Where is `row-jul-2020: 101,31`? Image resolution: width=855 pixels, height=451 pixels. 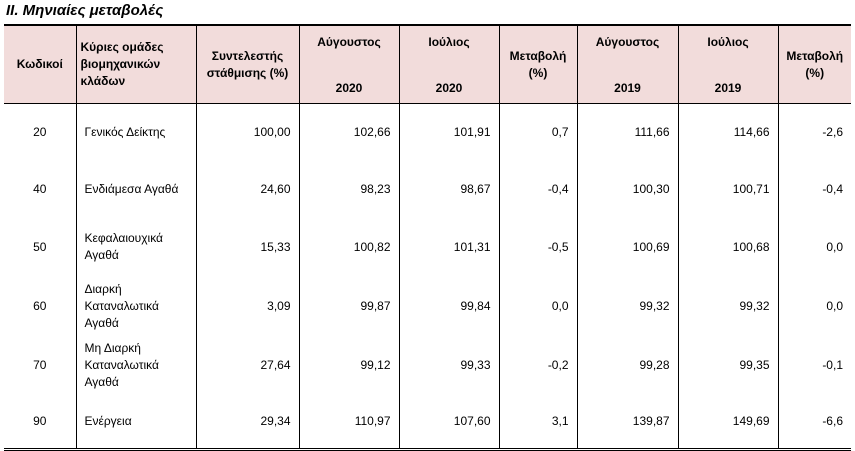
row-jul-2020: 101,31 is located at coordinates (448, 247).